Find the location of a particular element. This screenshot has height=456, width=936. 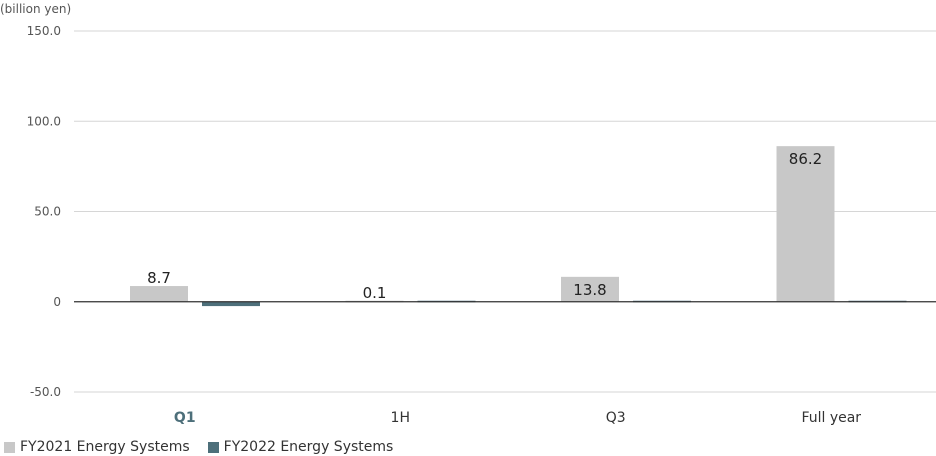

legend-item-fy2021: FY2021 Energy Systems is located at coordinates (97, 447).